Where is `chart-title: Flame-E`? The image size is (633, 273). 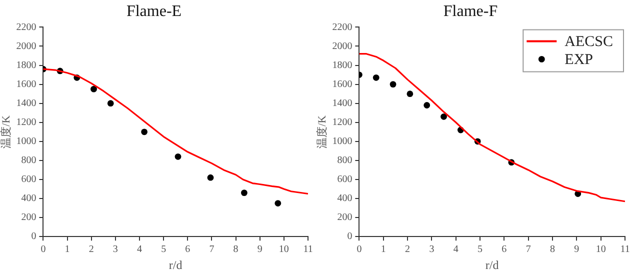
chart-title: Flame-E is located at coordinates (154, 11).